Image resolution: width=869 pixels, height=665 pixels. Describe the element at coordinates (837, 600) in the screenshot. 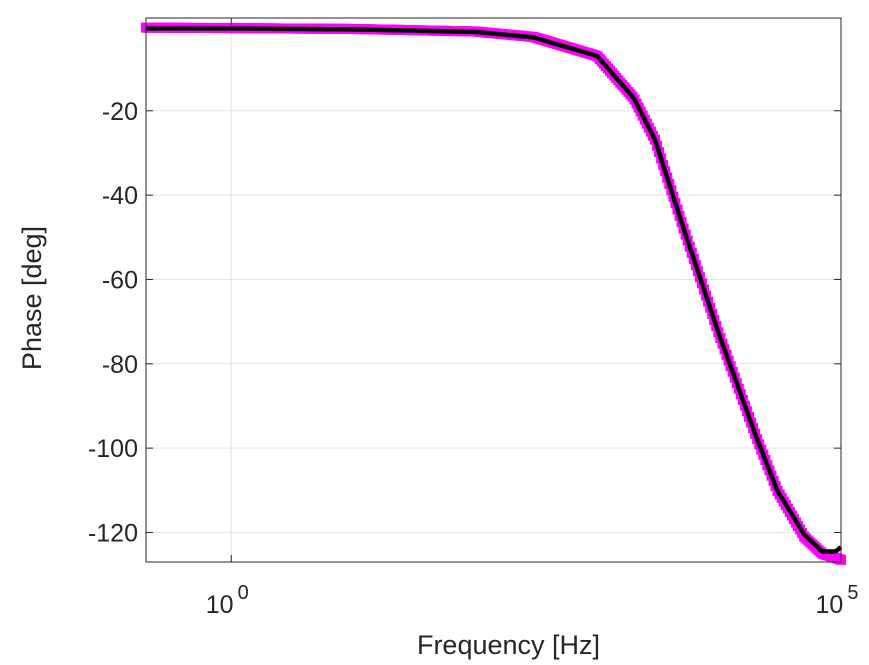

I see `x-tick-label: 10 5` at that location.